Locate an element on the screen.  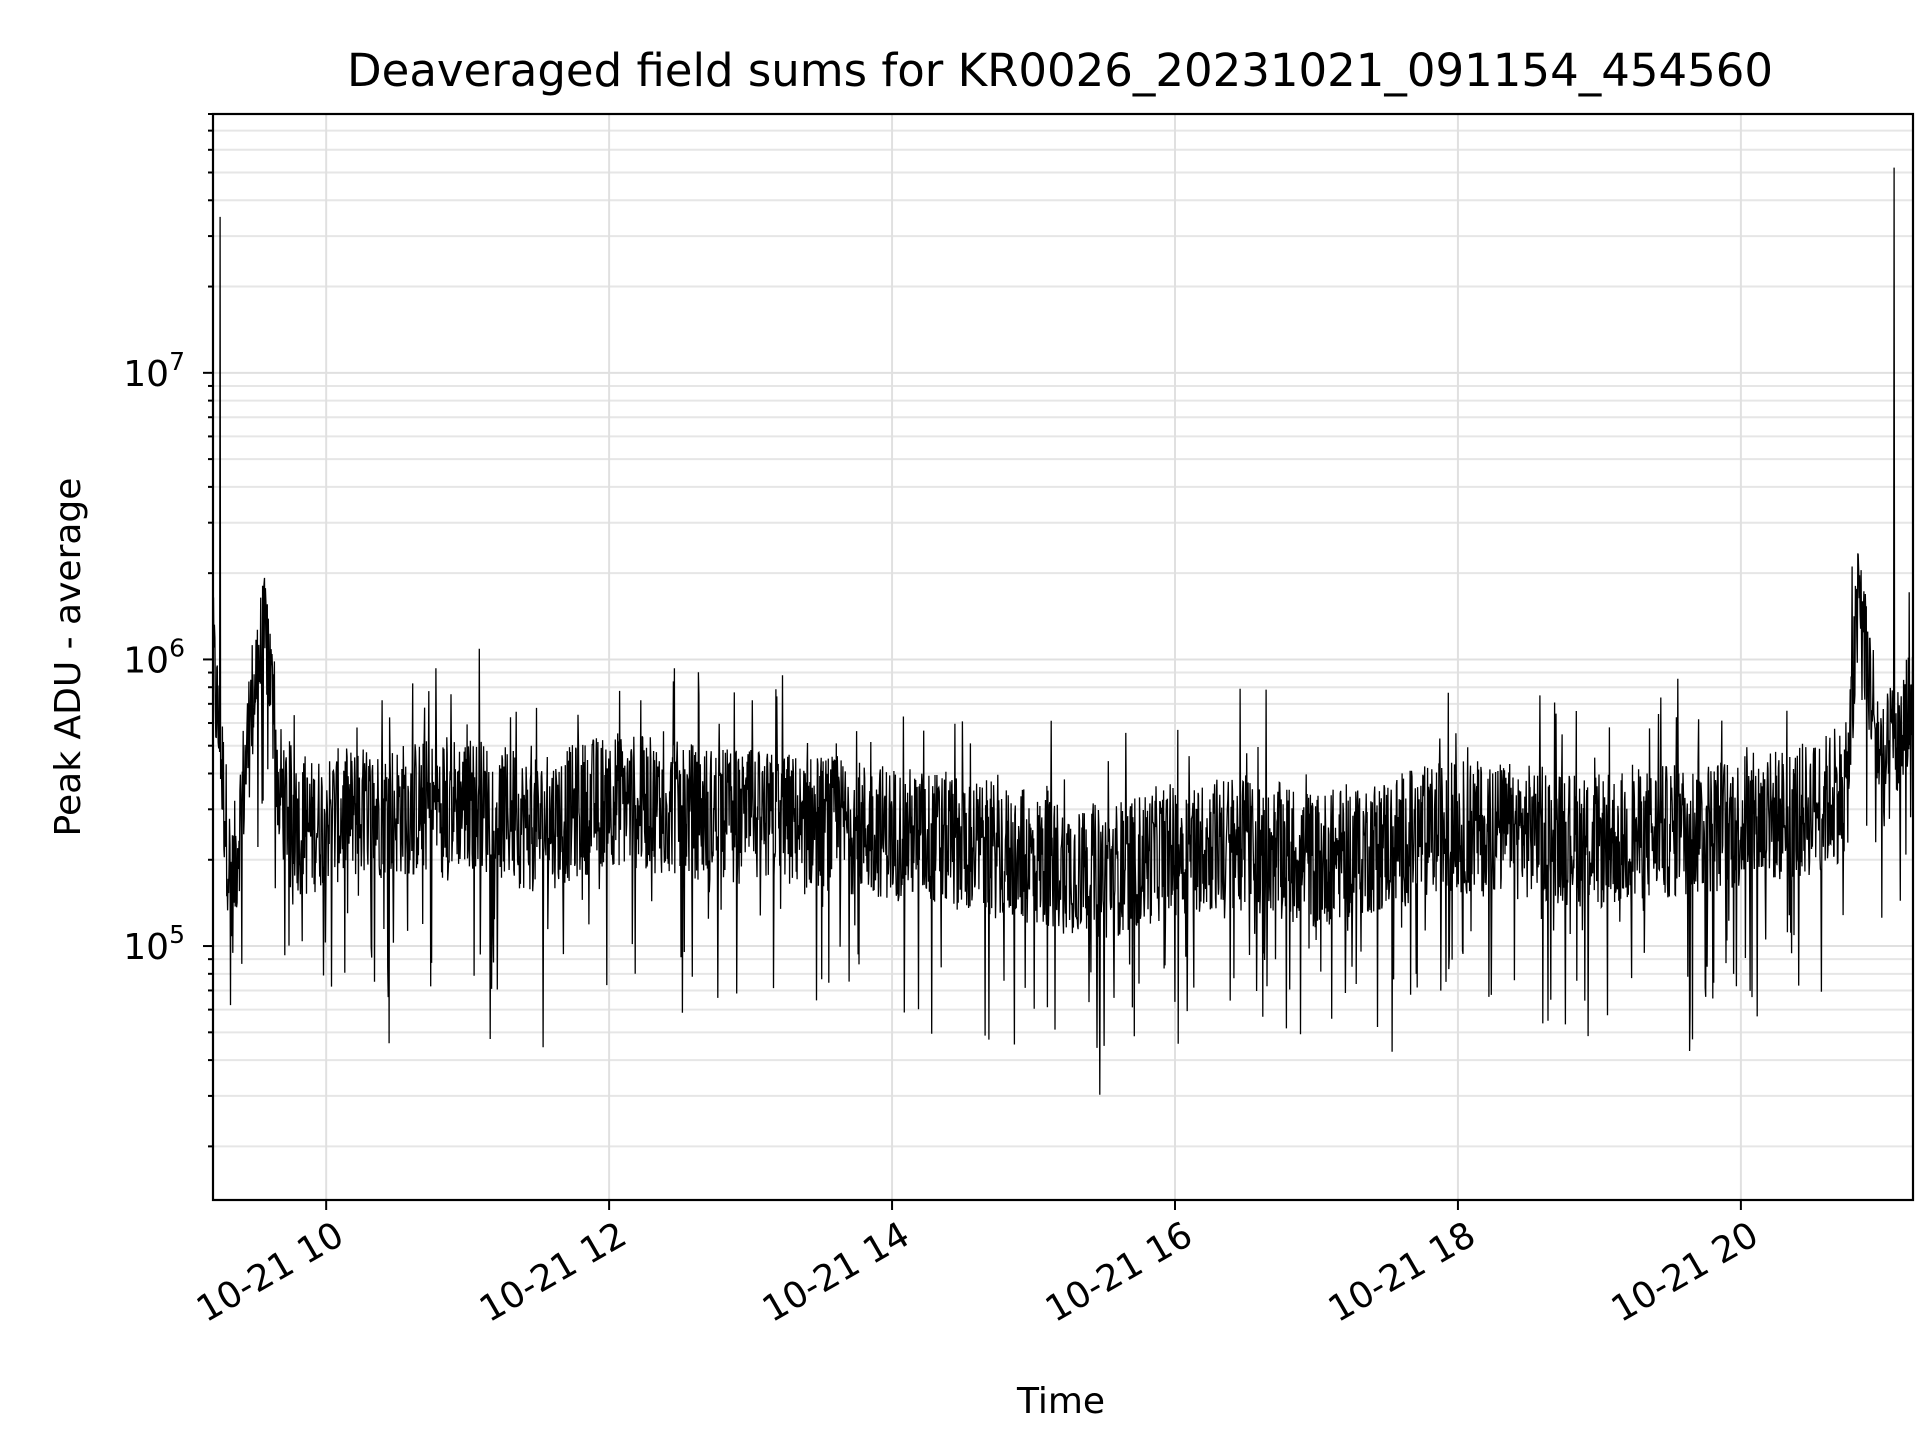
x-tick-label: 10-21 10 is located at coordinates (270, 1272).